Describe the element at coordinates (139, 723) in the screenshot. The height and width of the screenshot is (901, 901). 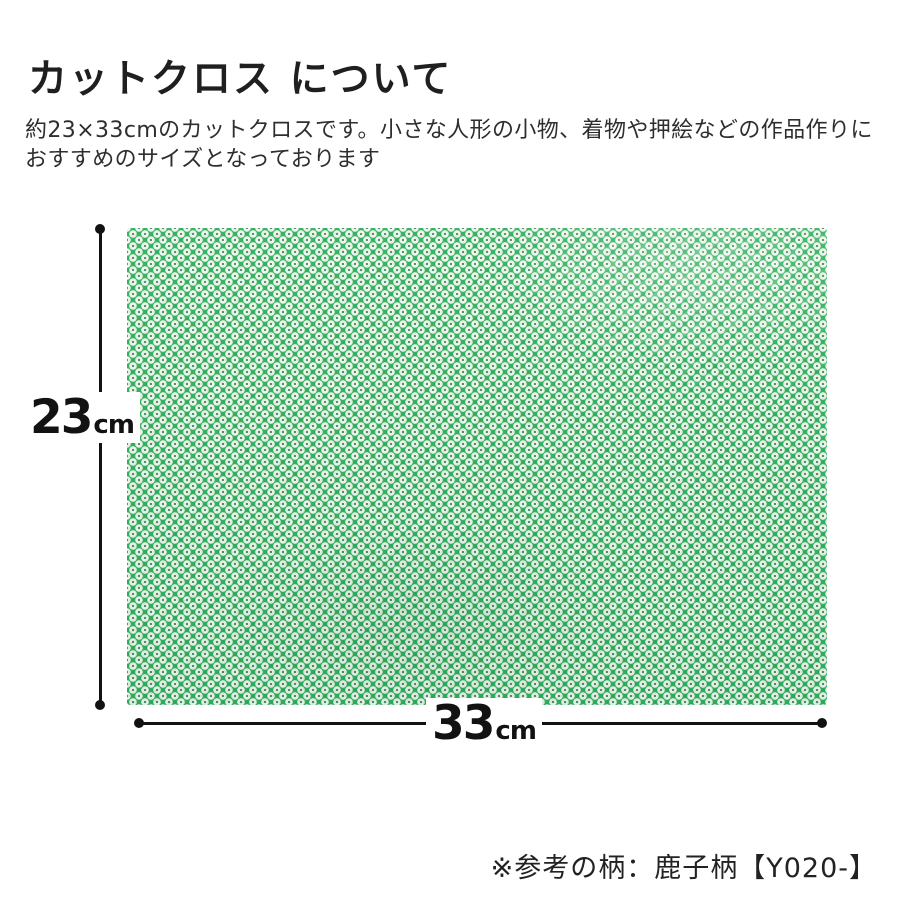
I see `width-line-left-dot` at that location.